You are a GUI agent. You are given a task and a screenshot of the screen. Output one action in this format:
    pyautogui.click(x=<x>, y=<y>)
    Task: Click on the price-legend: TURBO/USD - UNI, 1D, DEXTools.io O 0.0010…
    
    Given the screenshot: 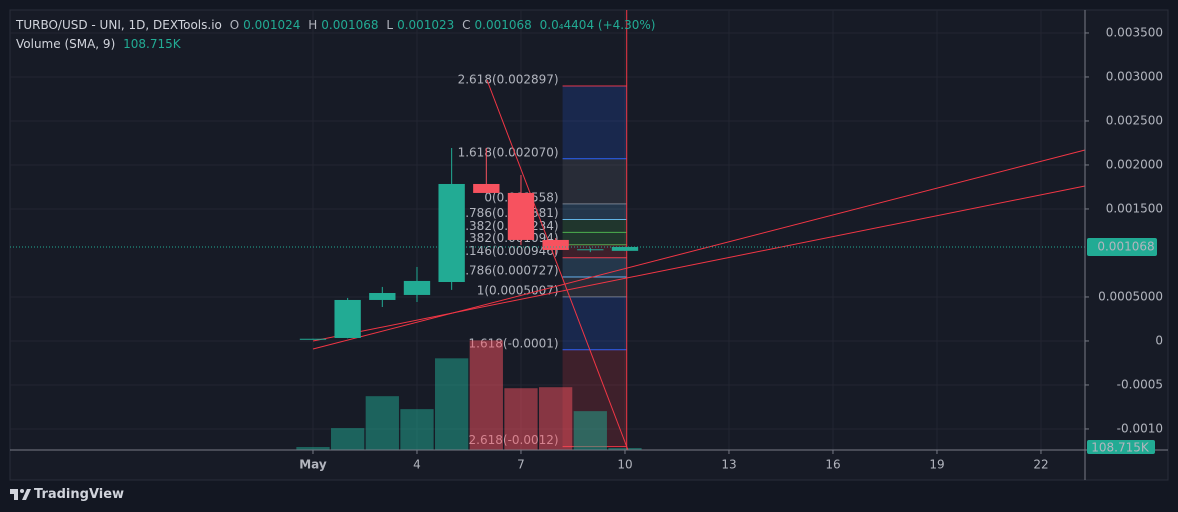 What is the action you would take?
    pyautogui.click(x=337, y=25)
    